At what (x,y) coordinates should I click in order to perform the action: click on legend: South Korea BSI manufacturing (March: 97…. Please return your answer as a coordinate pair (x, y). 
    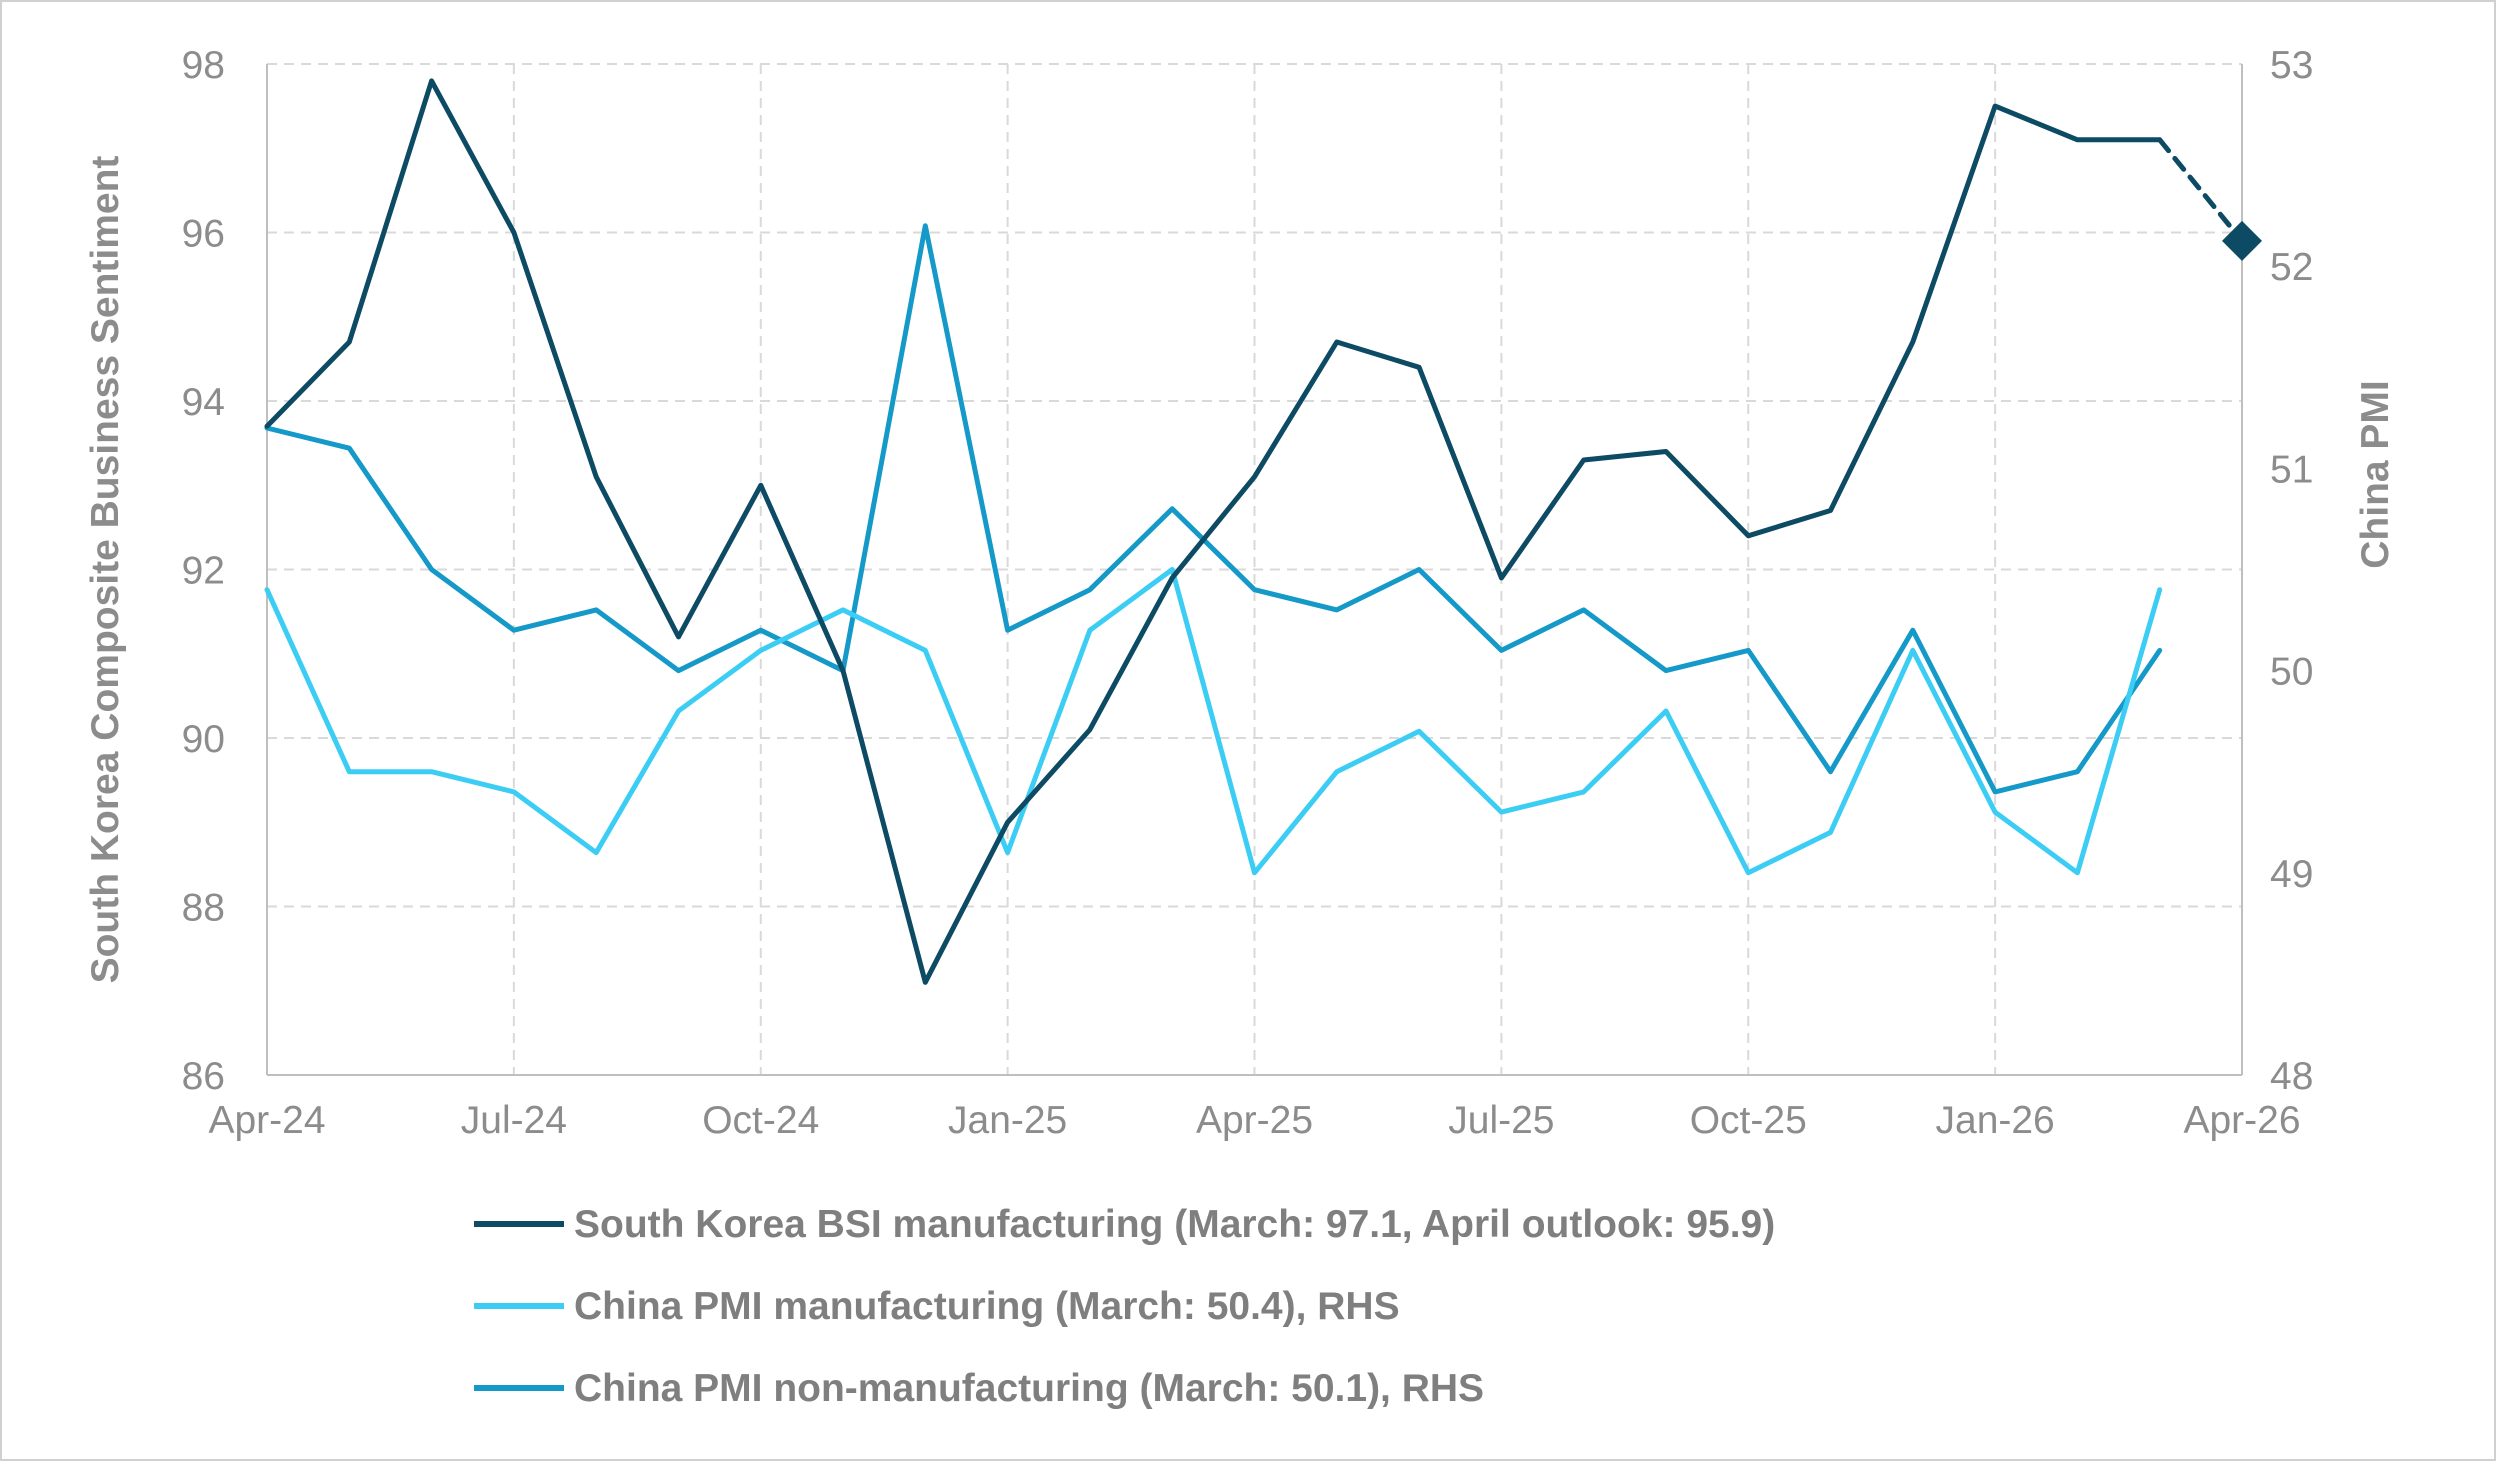
    Looking at the image, I should click on (1124, 1306).